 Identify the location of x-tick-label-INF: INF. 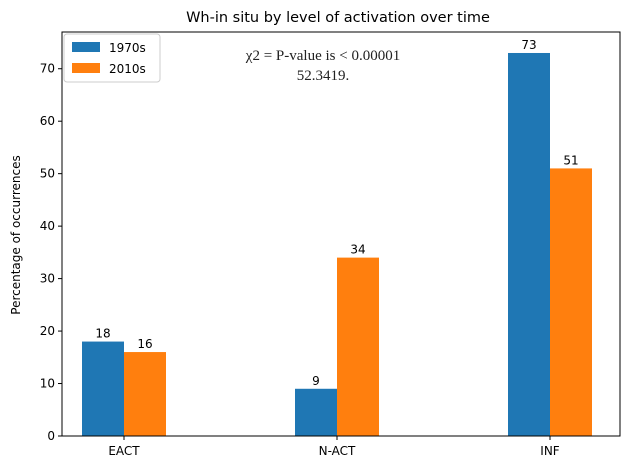
(550, 451).